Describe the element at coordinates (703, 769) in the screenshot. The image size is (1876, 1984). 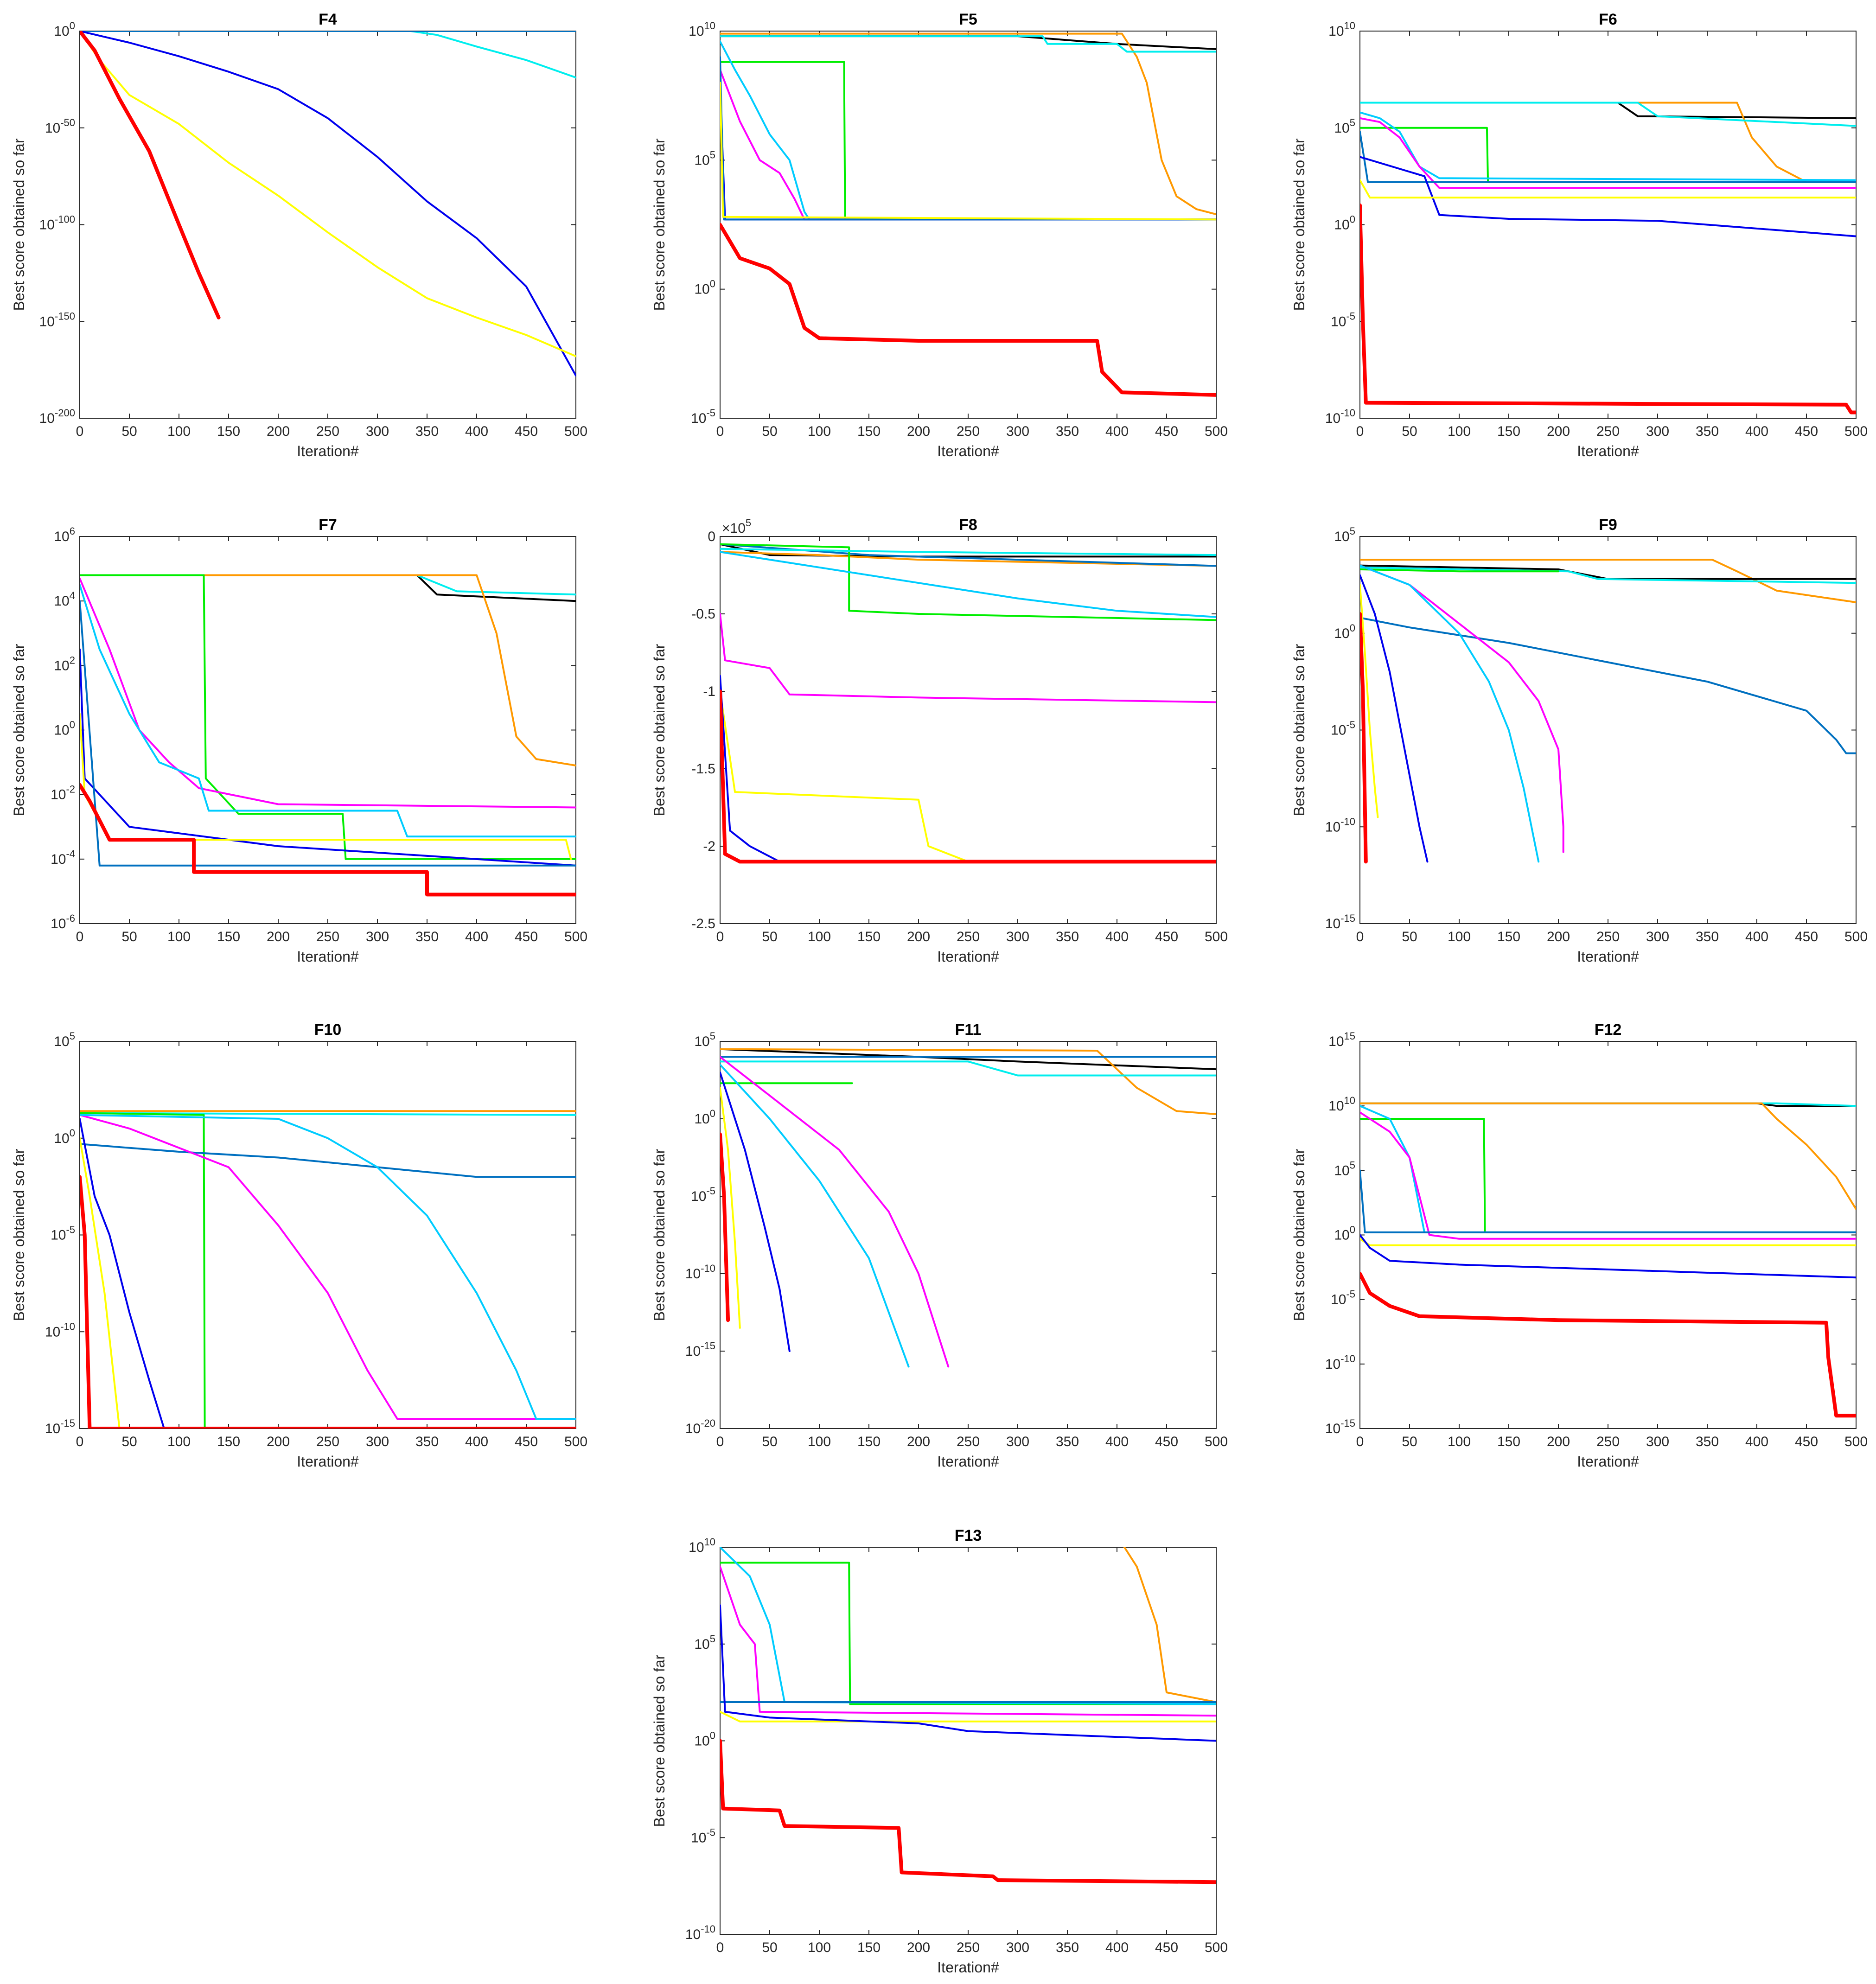
I see `y-tick-label: -1.5` at that location.